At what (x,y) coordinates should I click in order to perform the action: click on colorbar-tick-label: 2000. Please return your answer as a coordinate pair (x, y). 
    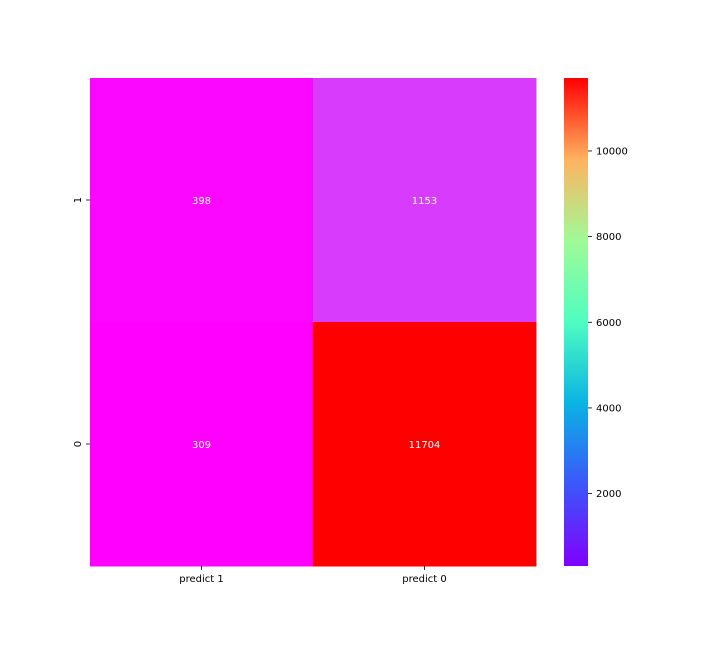
    Looking at the image, I should click on (608, 494).